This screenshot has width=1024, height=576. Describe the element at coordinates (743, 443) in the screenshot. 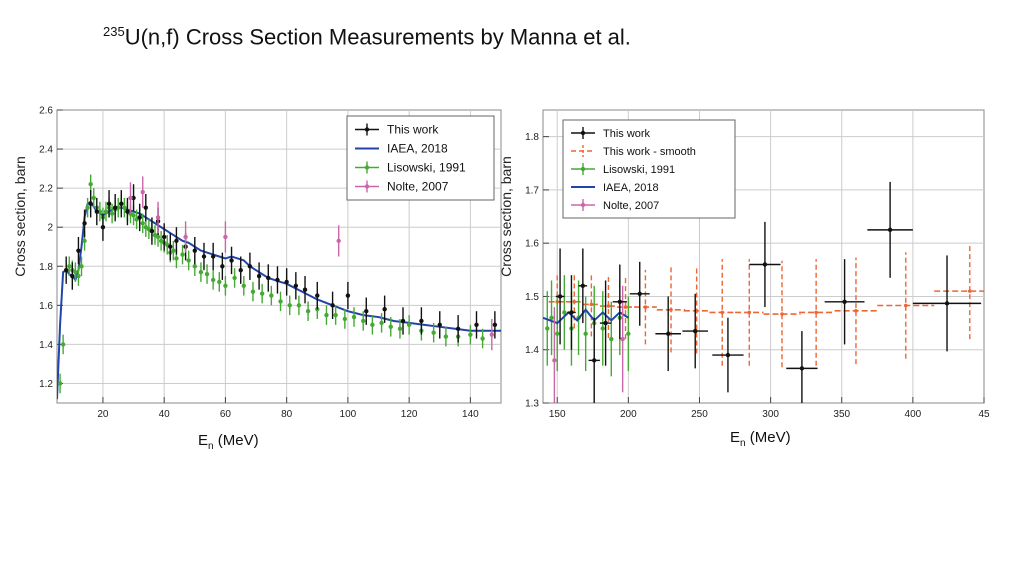

I see `chart2-xlabel-sub: n` at that location.